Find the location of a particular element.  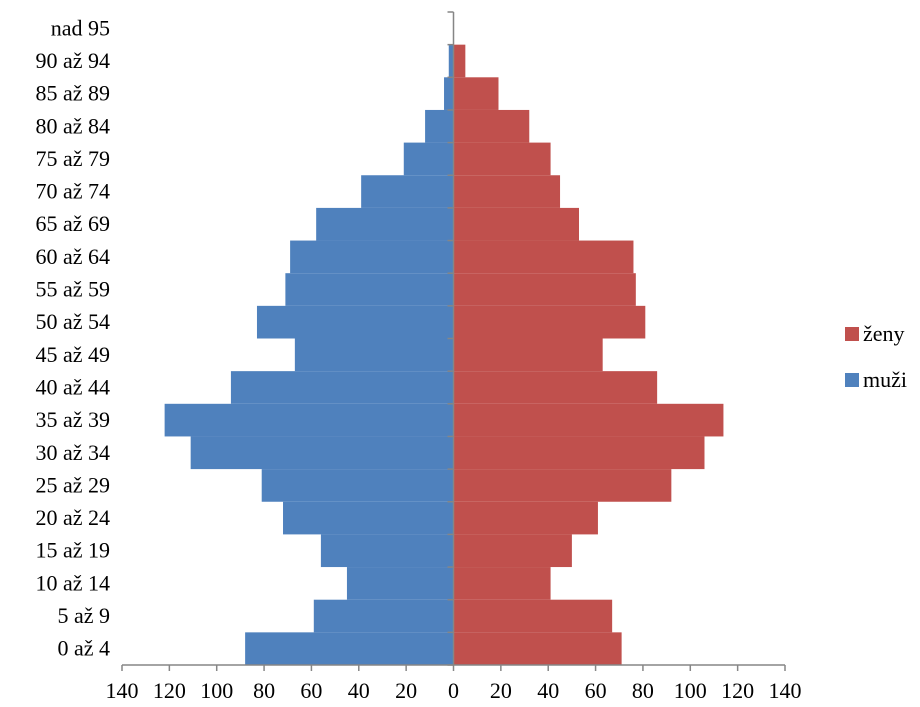

bar-ženy-15-až-19 is located at coordinates (512, 551).